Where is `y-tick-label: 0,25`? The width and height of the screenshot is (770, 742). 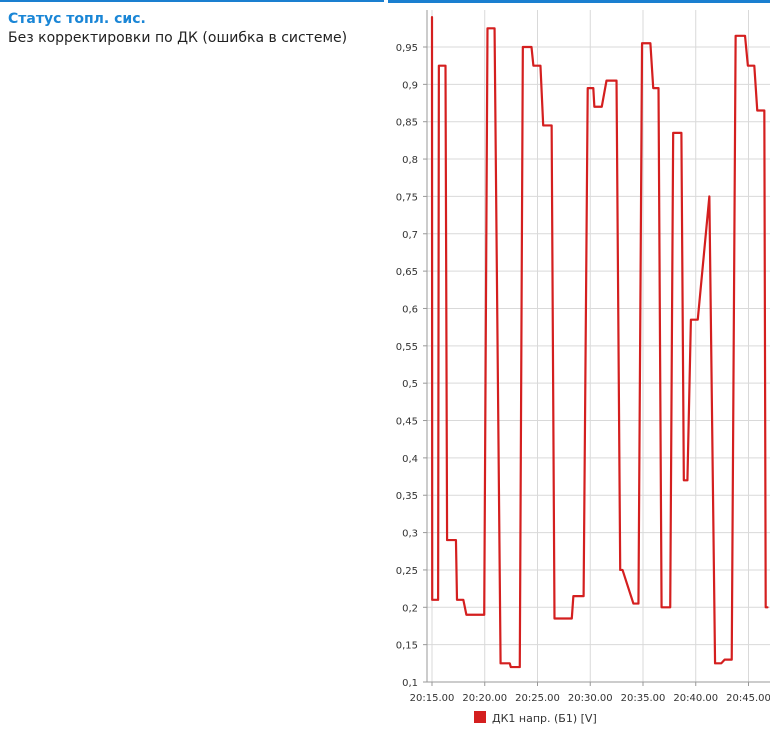
y-tick-label: 0,25 is located at coordinates (407, 571).